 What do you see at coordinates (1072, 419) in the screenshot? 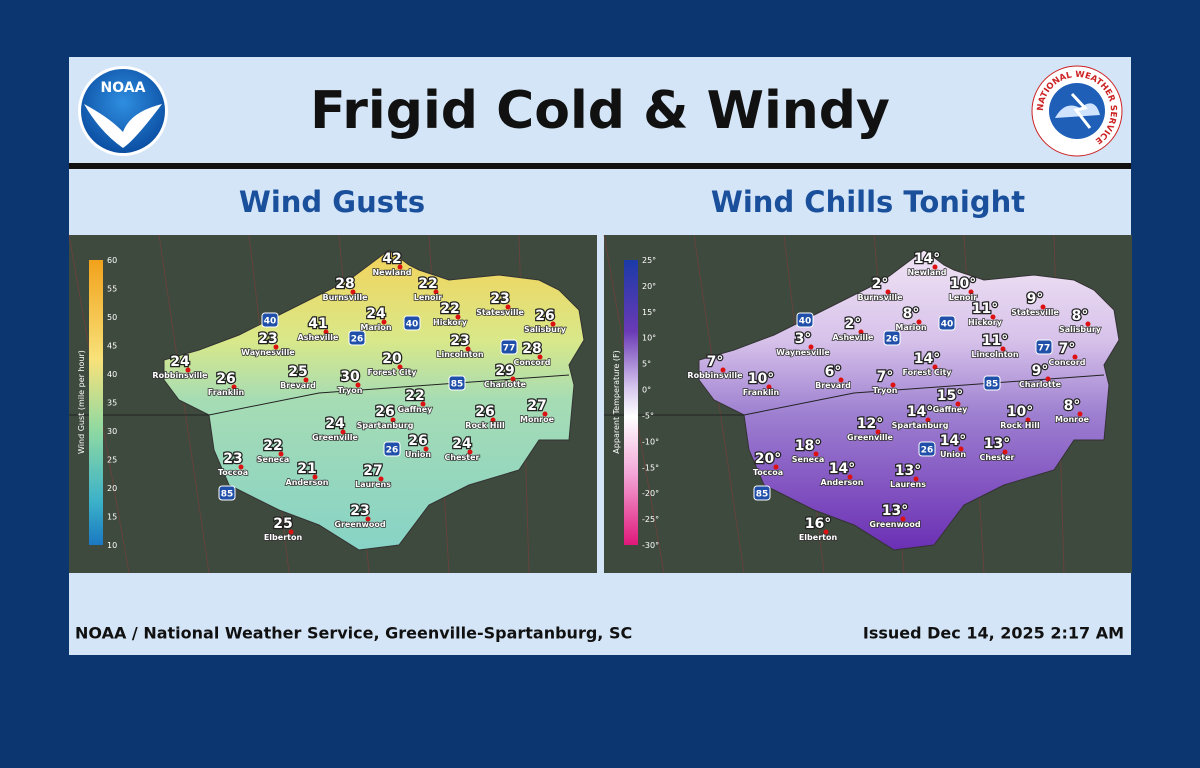
I see `city-name: Monroe` at bounding box center [1072, 419].